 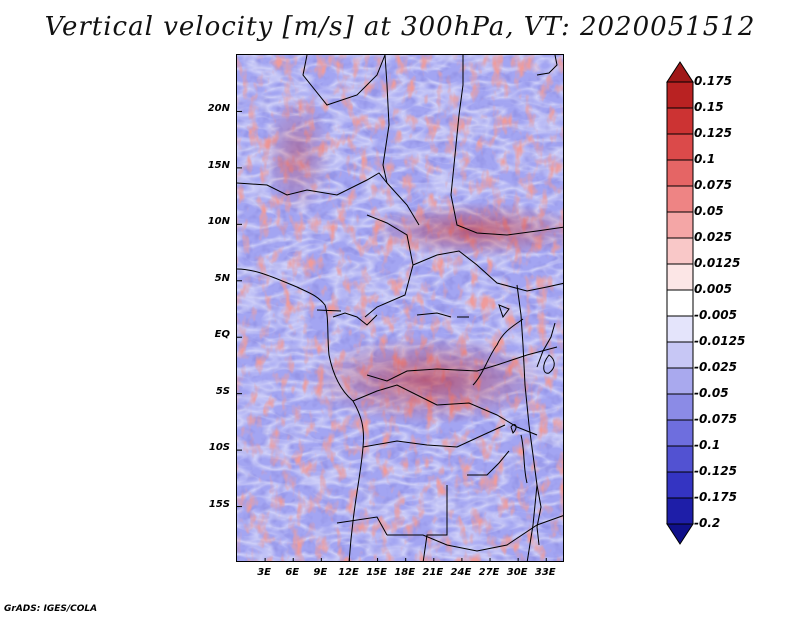 What do you see at coordinates (680, 72) in the screenshot?
I see `colorbar-max-triangle` at bounding box center [680, 72].